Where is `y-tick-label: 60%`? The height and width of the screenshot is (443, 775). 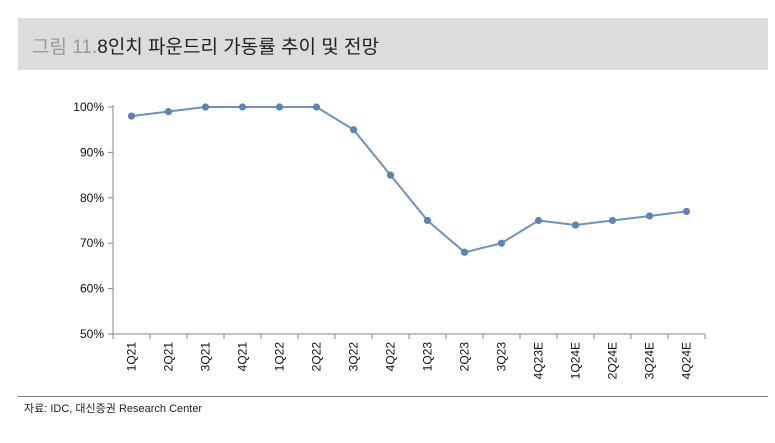
y-tick-label: 60% is located at coordinates (92, 289).